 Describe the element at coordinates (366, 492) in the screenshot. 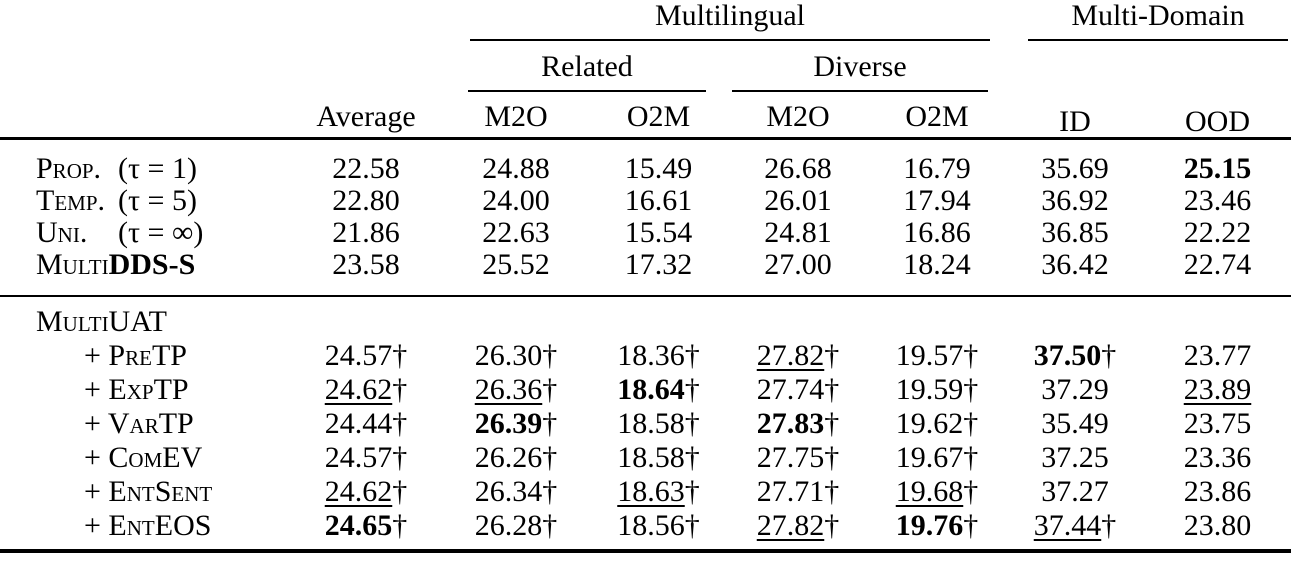

I see `table-cell: 24.62†` at that location.